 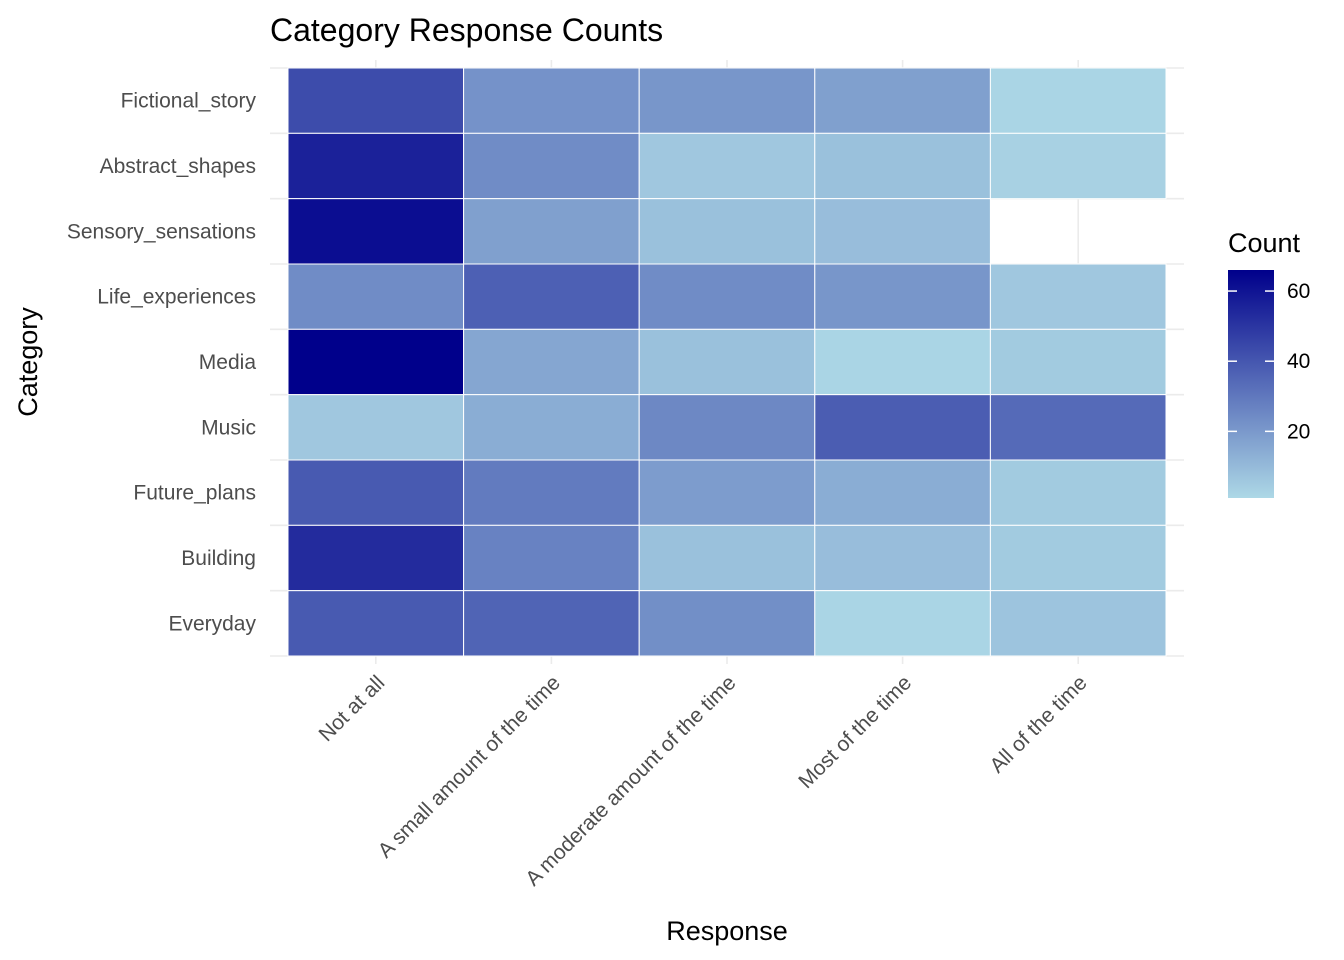 I want to click on legend-title: Count, so click(x=1264, y=243).